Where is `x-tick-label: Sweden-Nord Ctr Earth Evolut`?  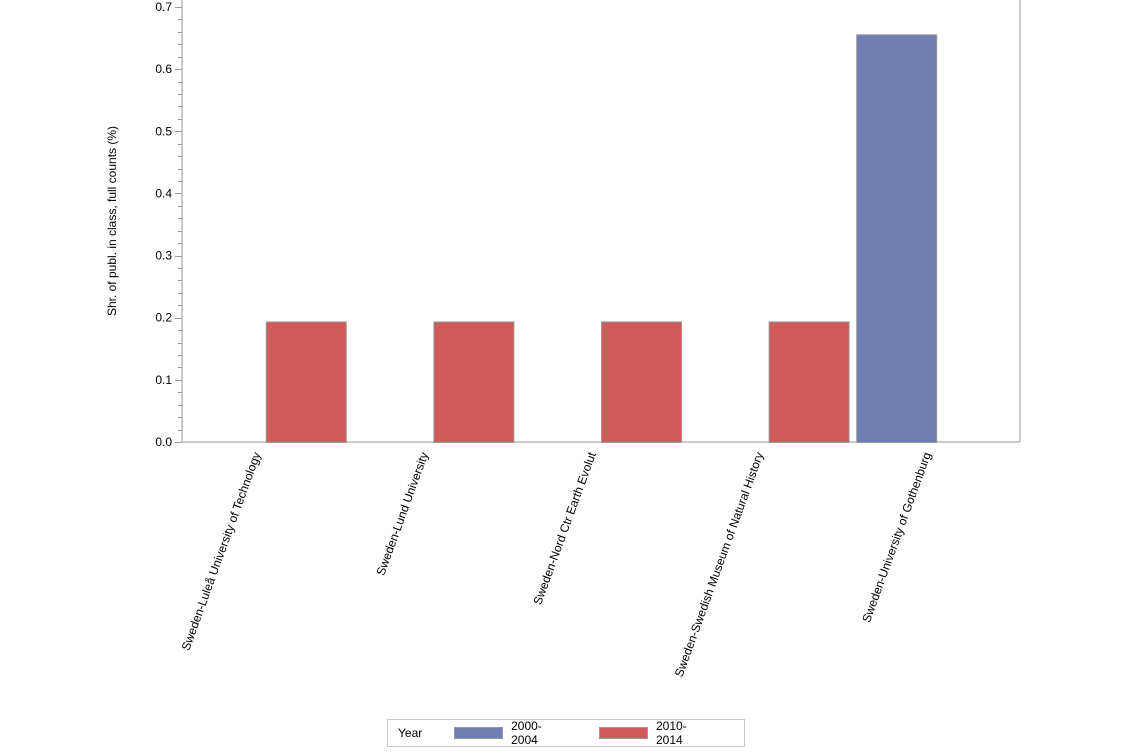
x-tick-label: Sweden-Nord Ctr Earth Evolut is located at coordinates (564, 528).